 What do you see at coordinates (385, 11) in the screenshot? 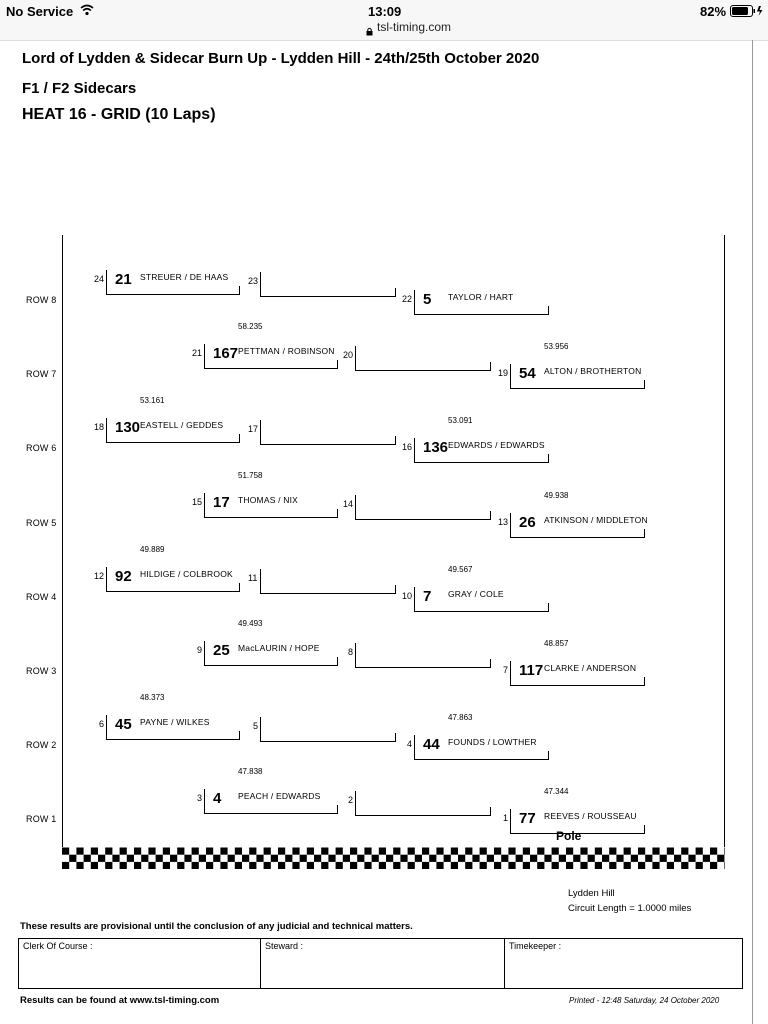
I see `clock: 13:09` at bounding box center [385, 11].